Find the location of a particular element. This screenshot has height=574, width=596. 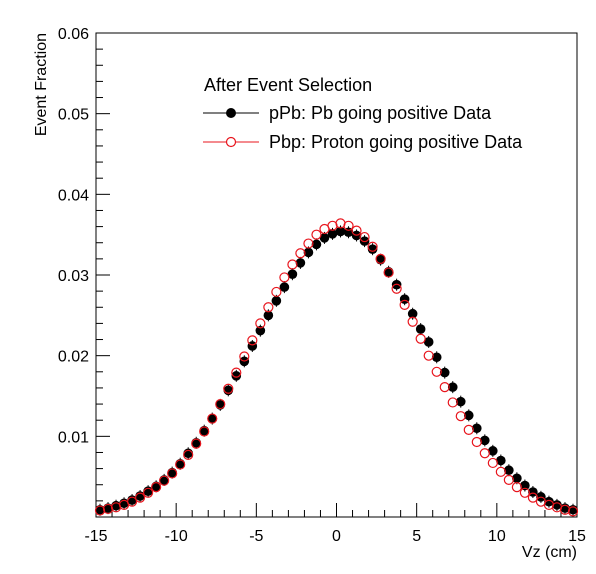

y-tick-label: 0.04 is located at coordinates (73, 195).